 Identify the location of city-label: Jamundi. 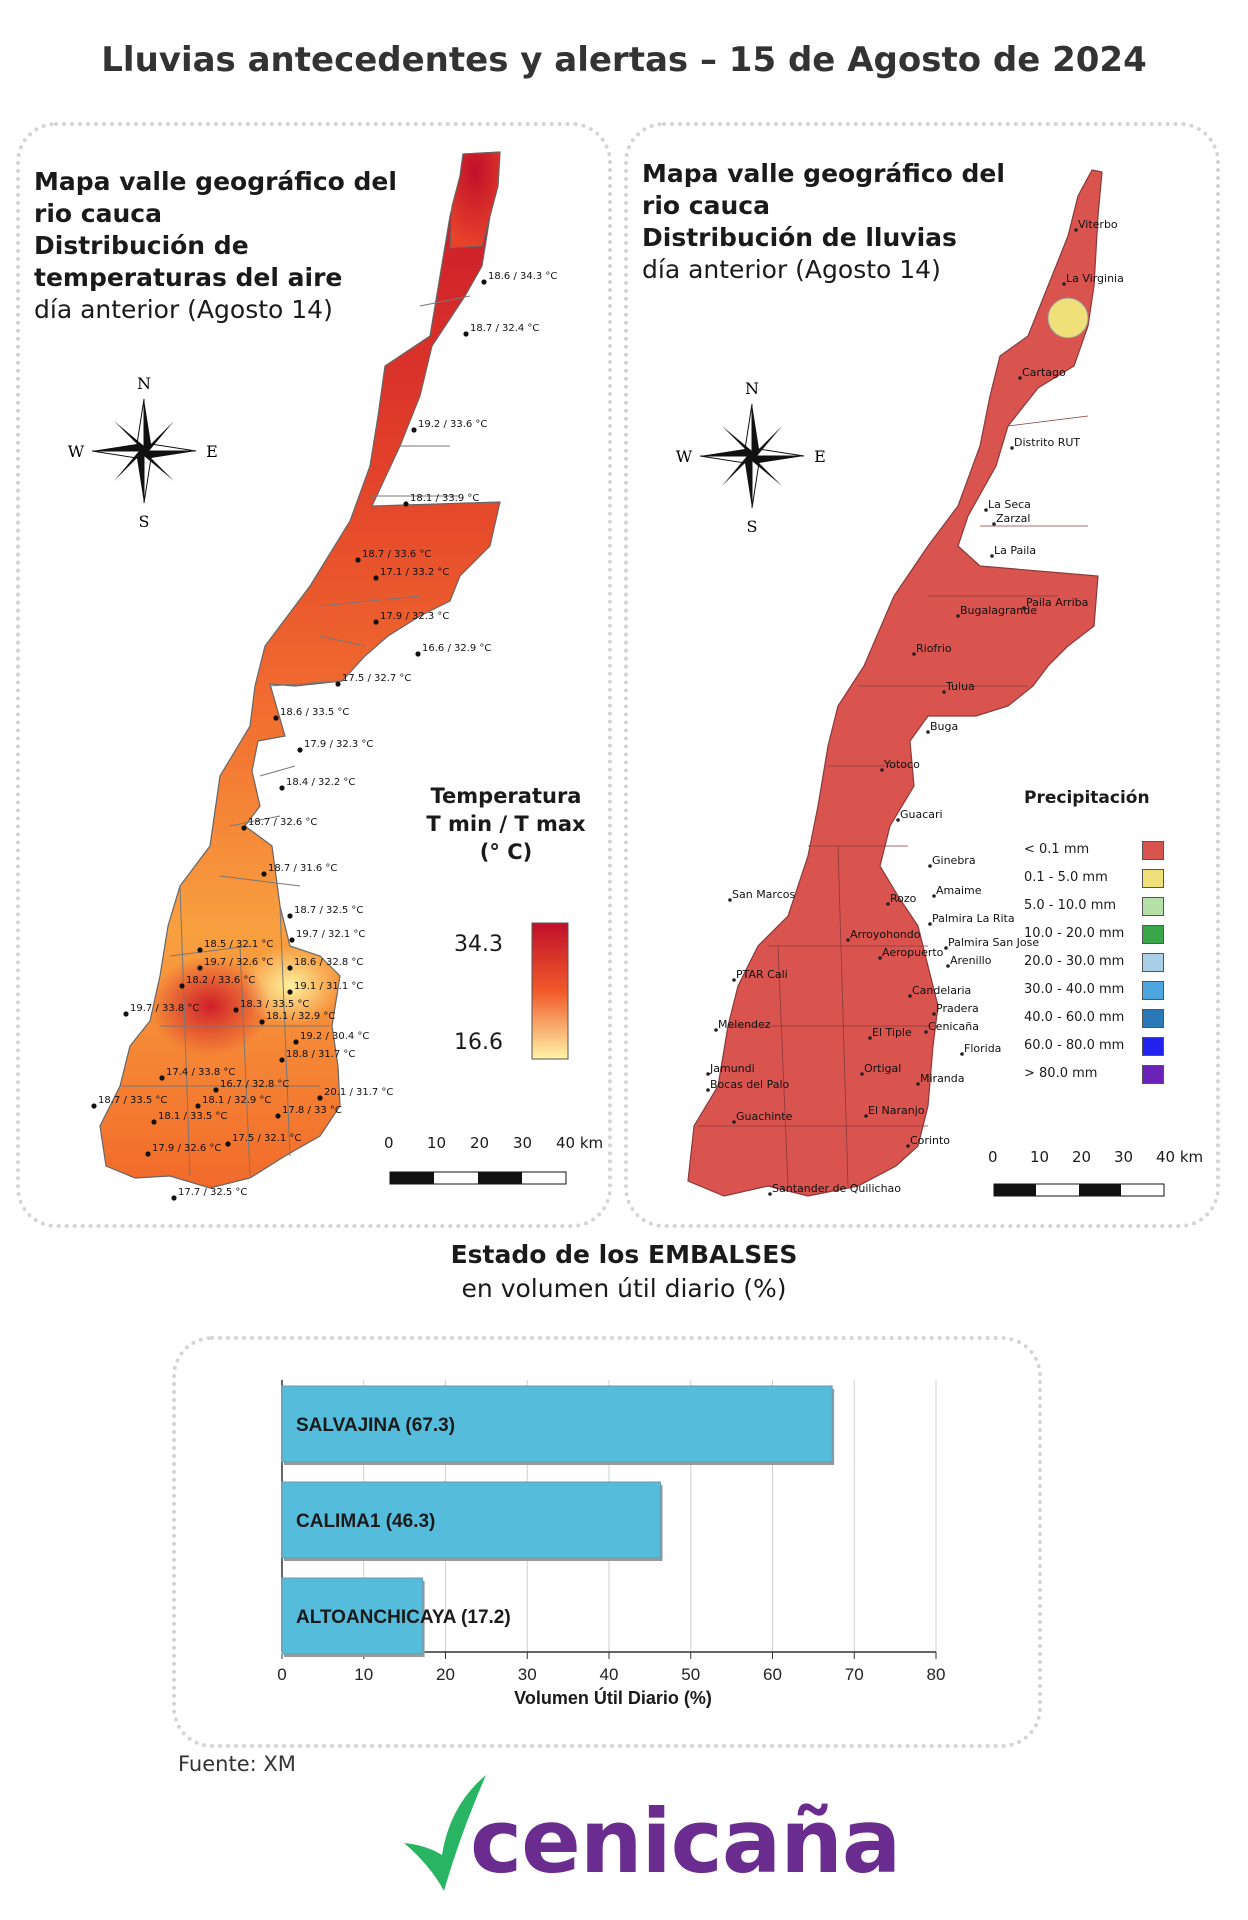
(732, 1068).